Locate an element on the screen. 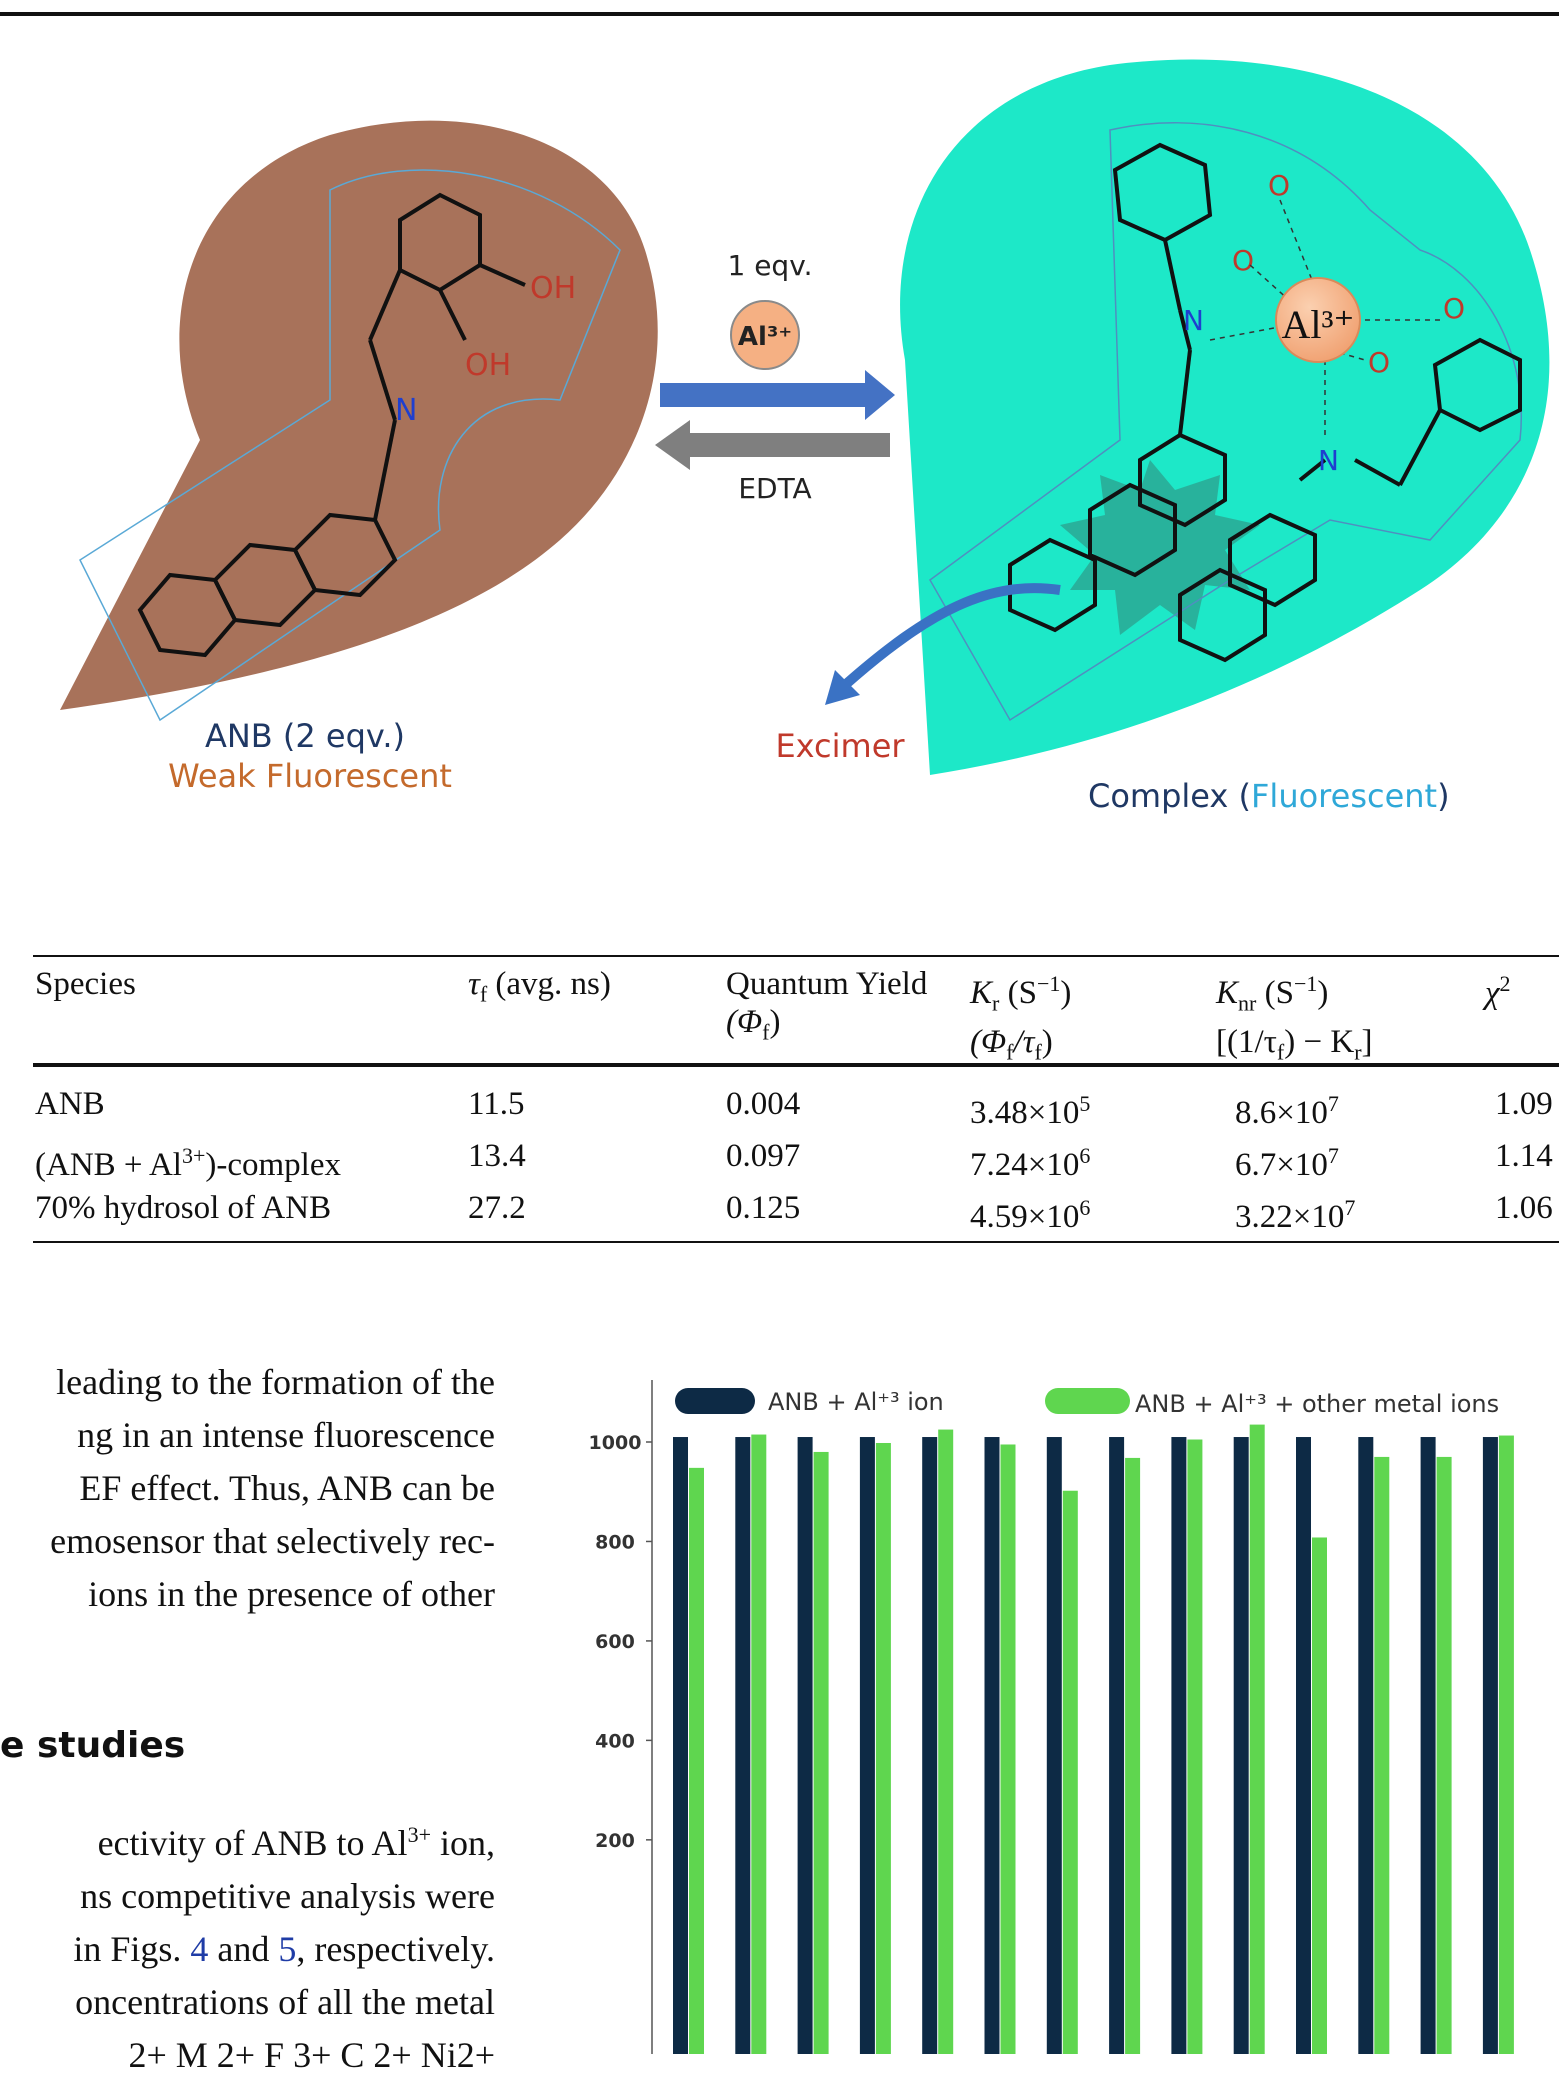 The width and height of the screenshot is (1559, 2082). legend-label-series-1: ANB + Al⁺³ ion is located at coordinates (856, 1402).